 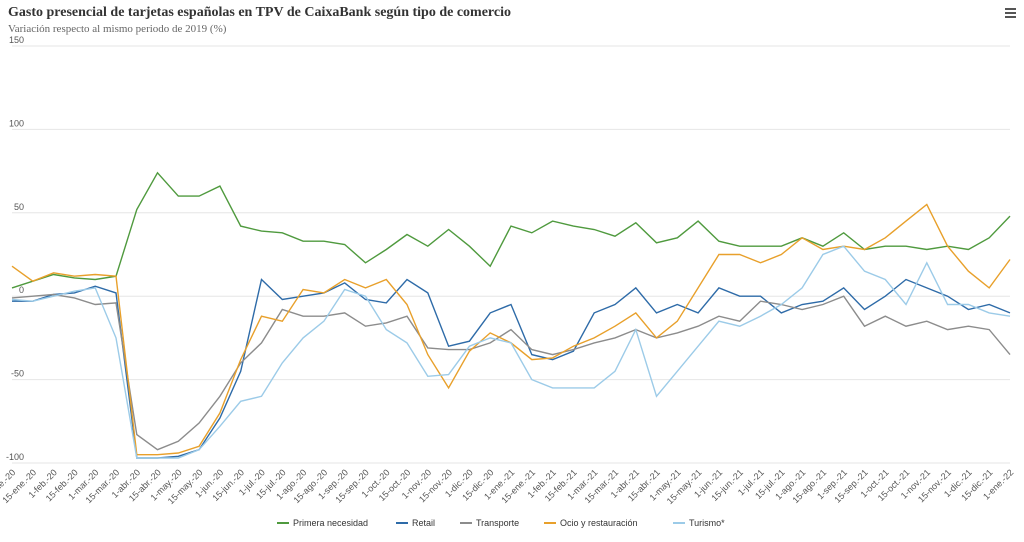 I want to click on y-tick-label: 0, so click(x=21, y=290).